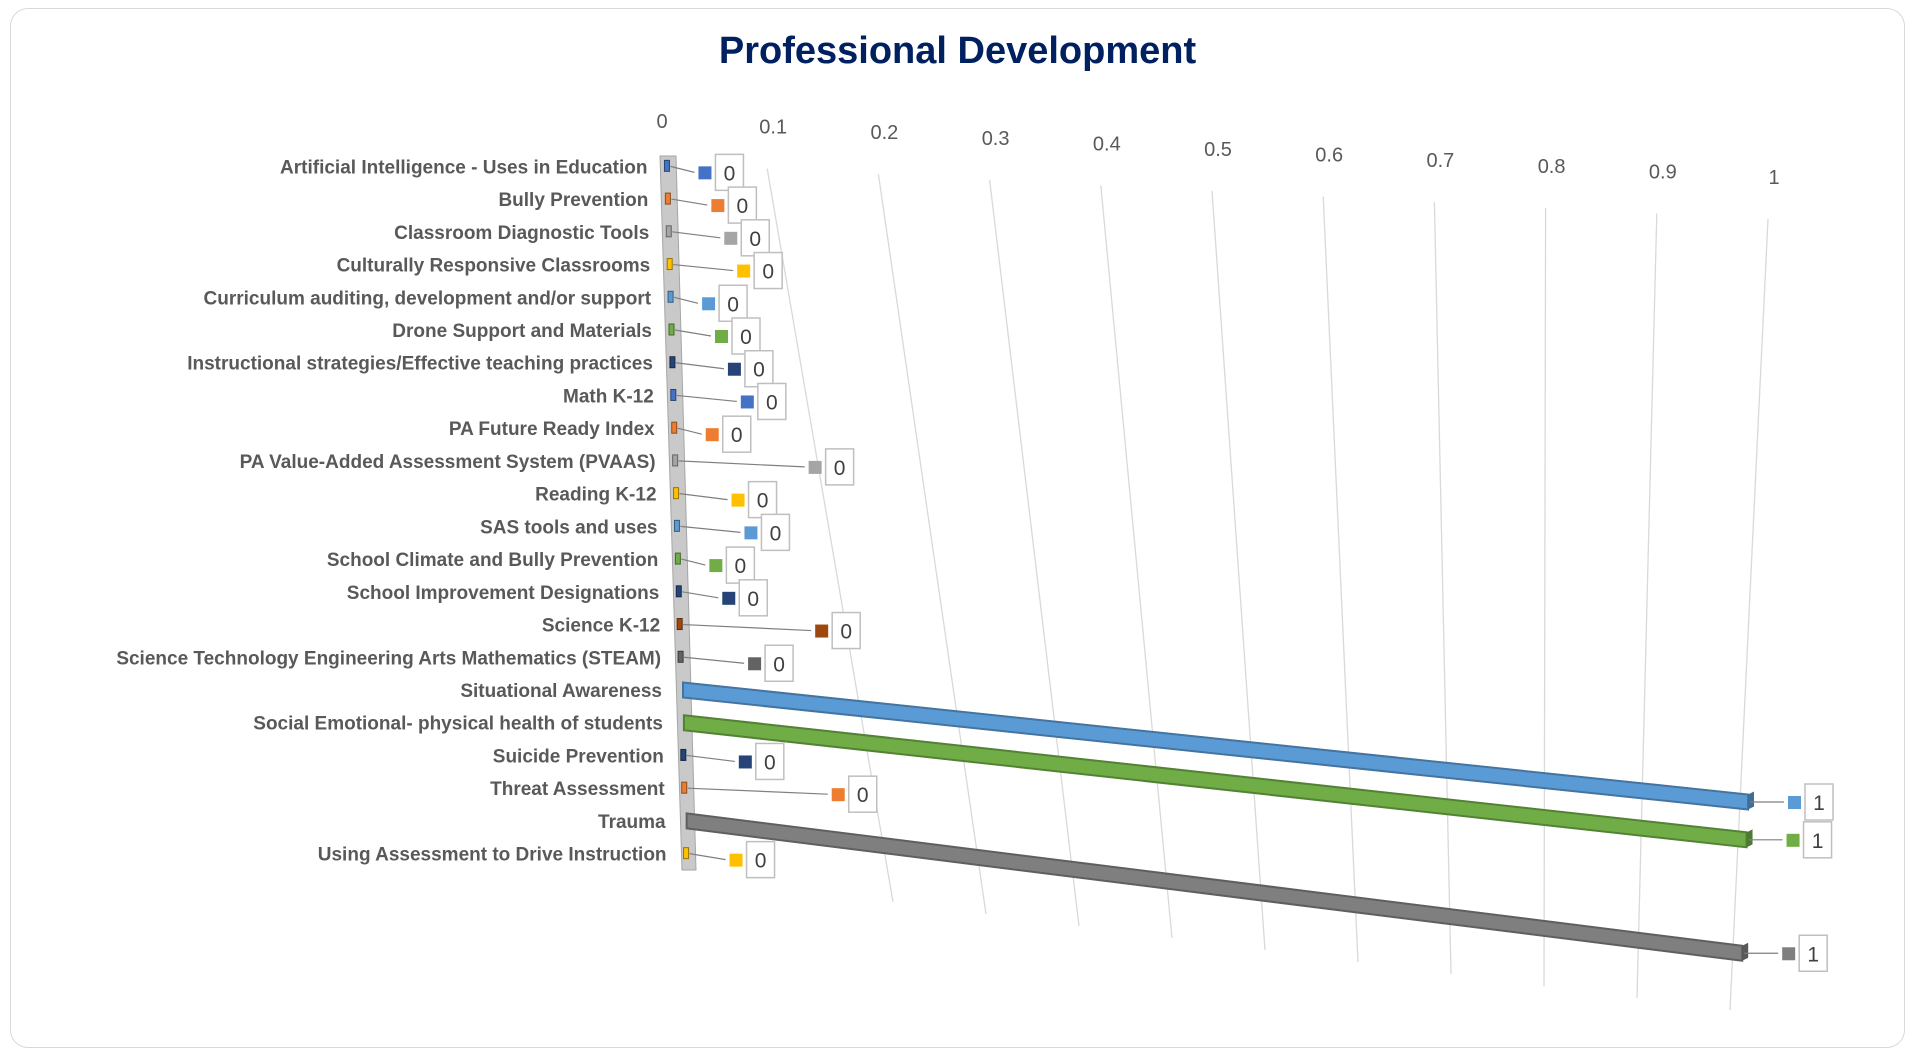  What do you see at coordinates (1440, 161) in the screenshot?
I see `x-tick-label: 0.7` at bounding box center [1440, 161].